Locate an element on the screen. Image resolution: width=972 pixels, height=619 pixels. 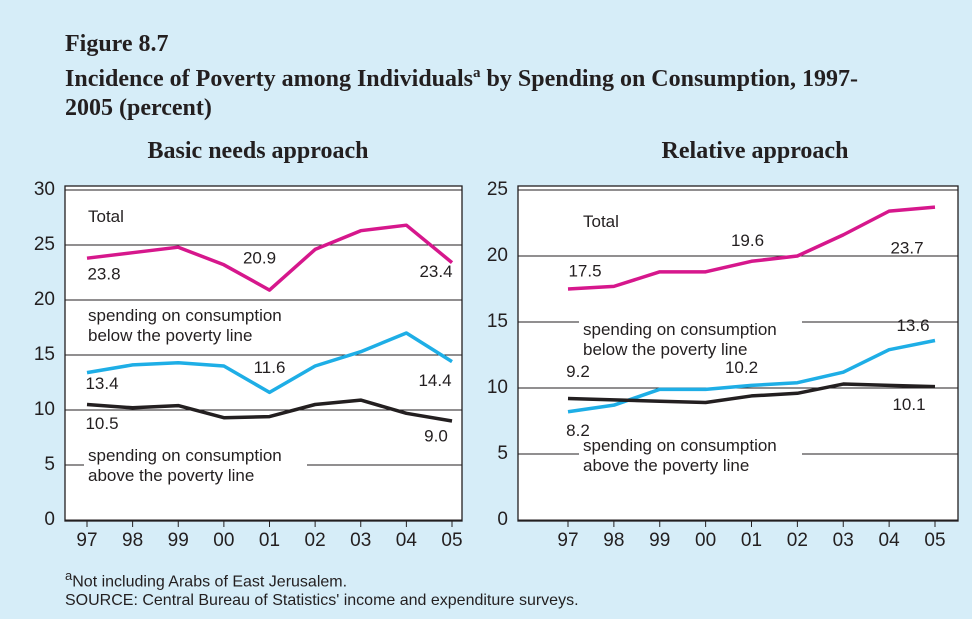
footnote-marker: a is located at coordinates (69, 575).